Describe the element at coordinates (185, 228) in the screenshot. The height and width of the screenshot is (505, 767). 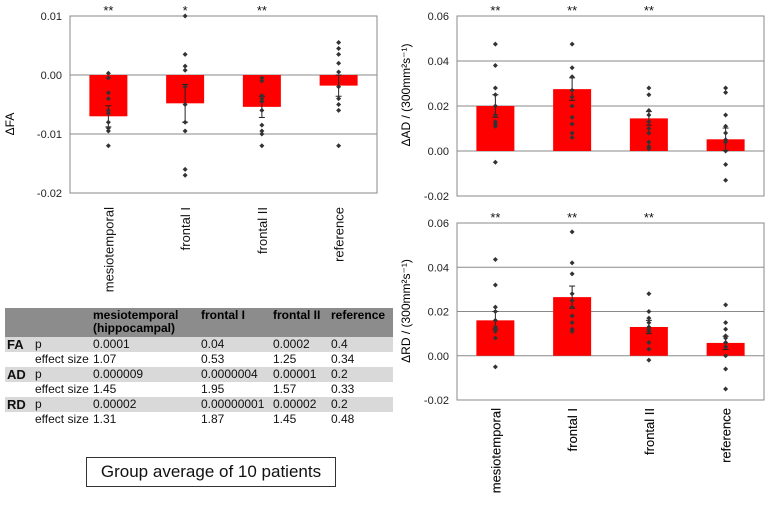
I see `fa-category-label: frontal I` at that location.